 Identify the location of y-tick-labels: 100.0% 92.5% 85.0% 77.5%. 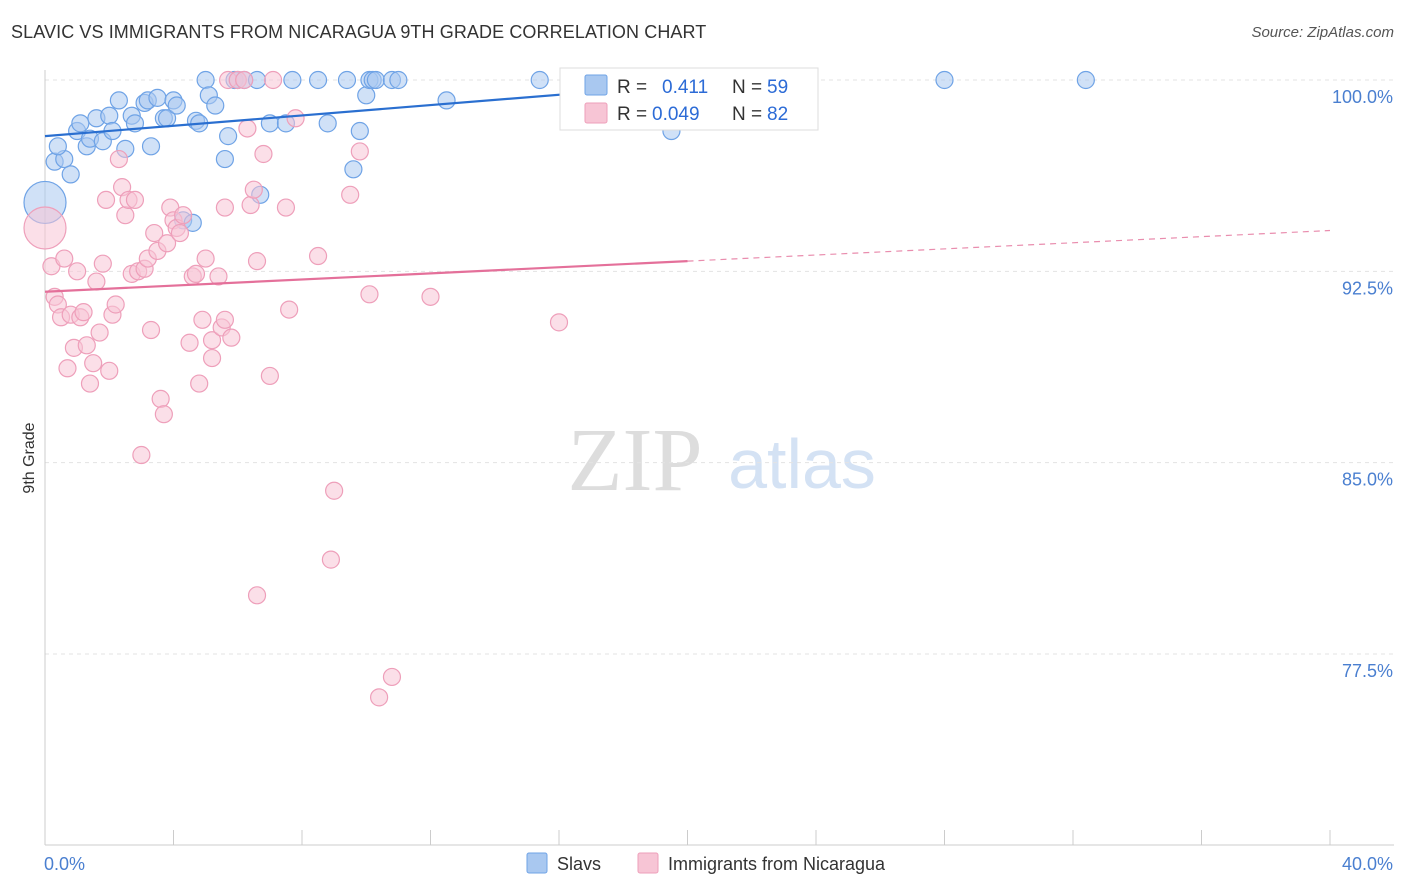
(1362, 384).